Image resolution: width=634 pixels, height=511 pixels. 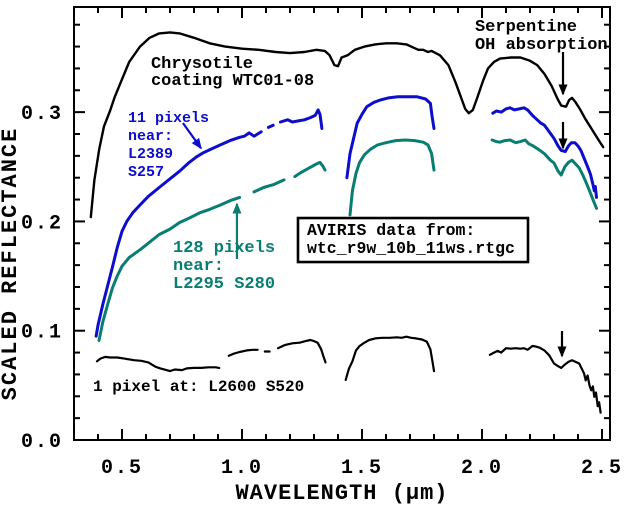 I want to click on x-tick-label: 2.0, so click(x=482, y=468).